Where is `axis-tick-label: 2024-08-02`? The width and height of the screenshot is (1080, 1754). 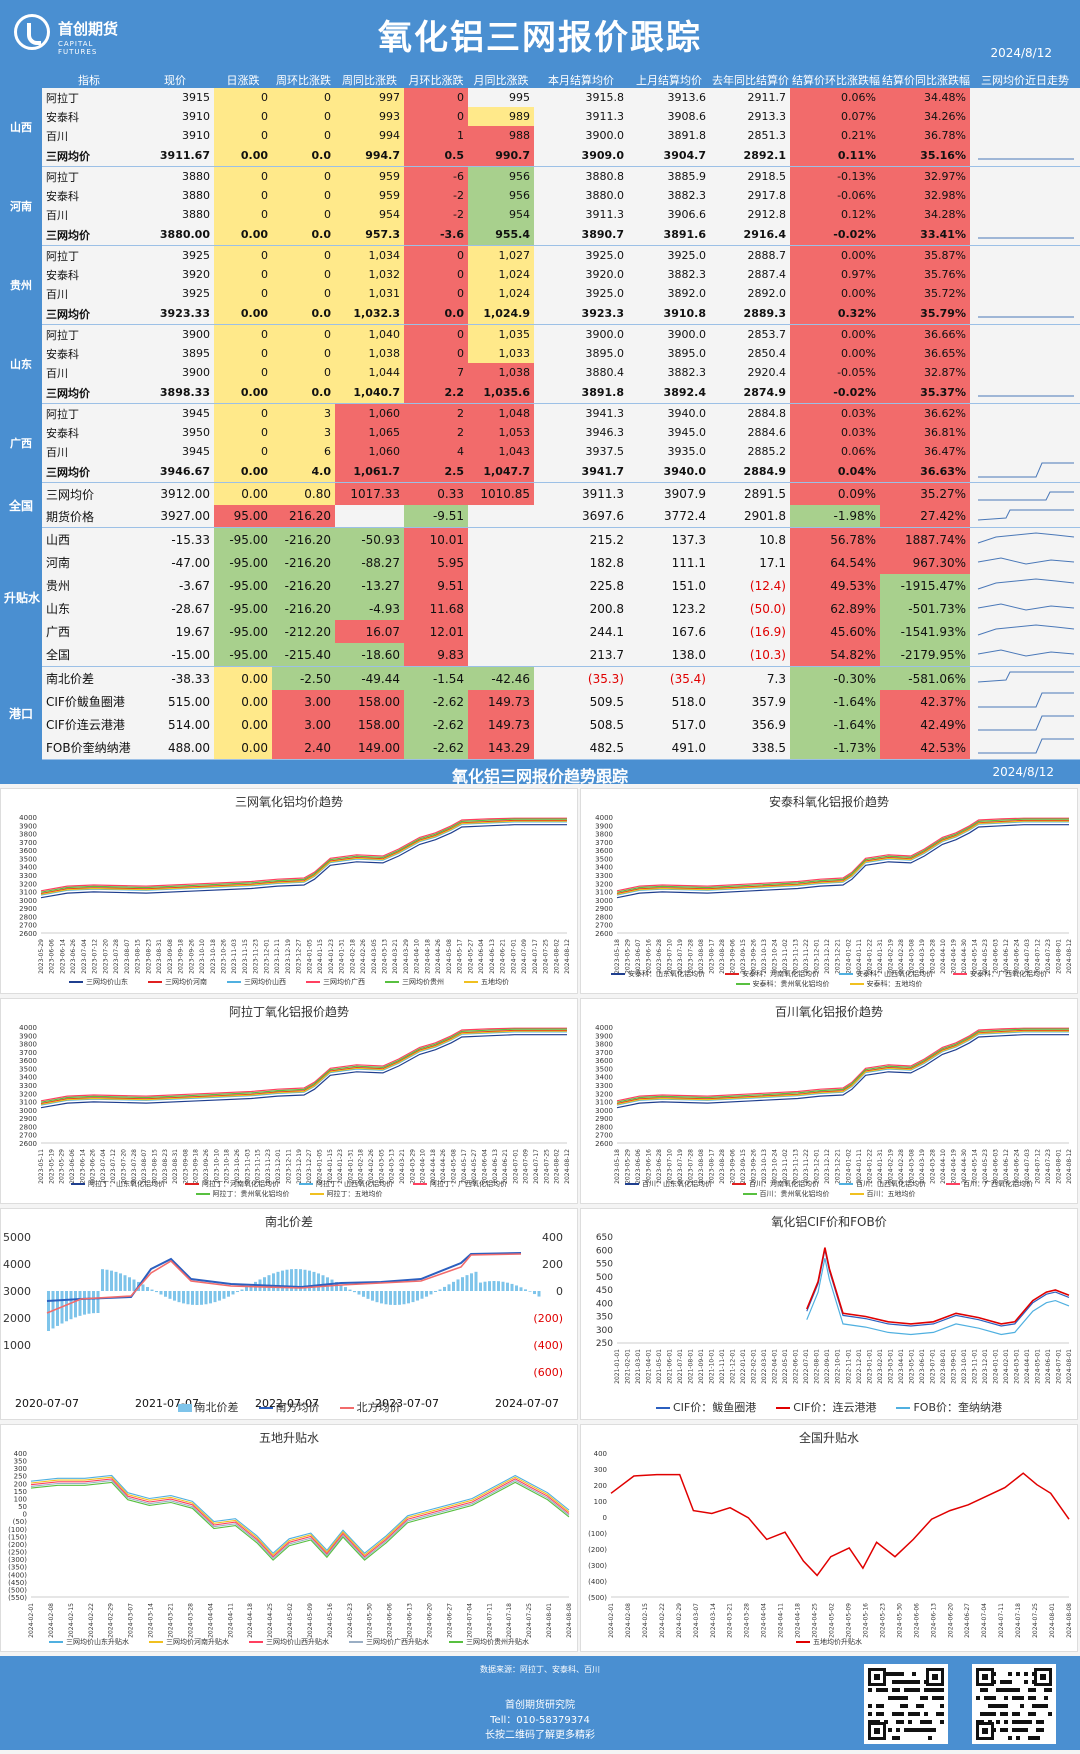 axis-tick-label: 2024-08-02 is located at coordinates (556, 956).